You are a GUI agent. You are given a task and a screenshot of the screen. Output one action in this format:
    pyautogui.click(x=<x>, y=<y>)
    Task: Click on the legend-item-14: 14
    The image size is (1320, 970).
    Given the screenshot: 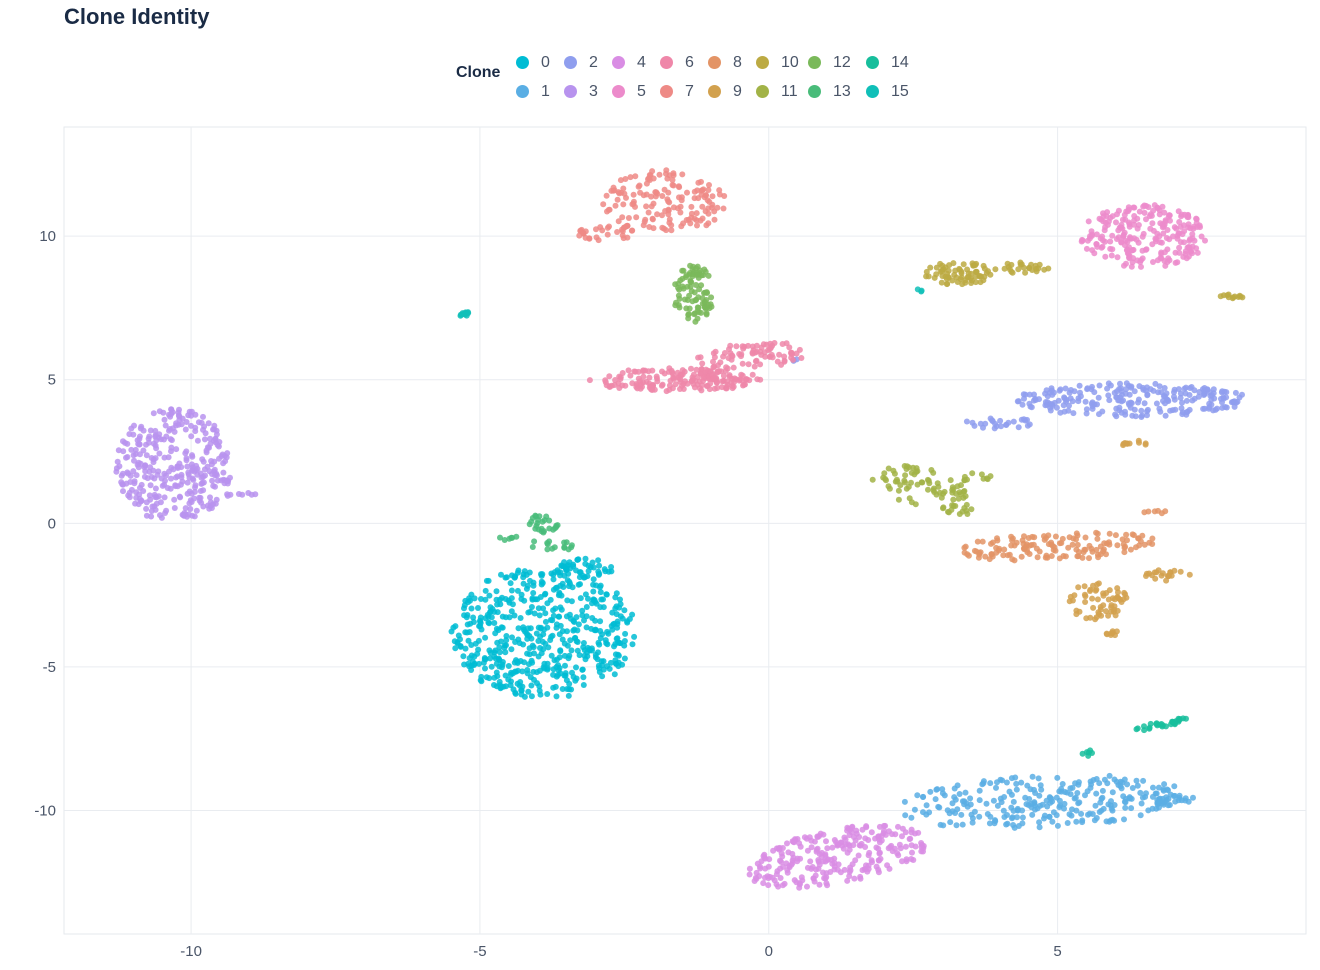 What is the action you would take?
    pyautogui.click(x=891, y=62)
    